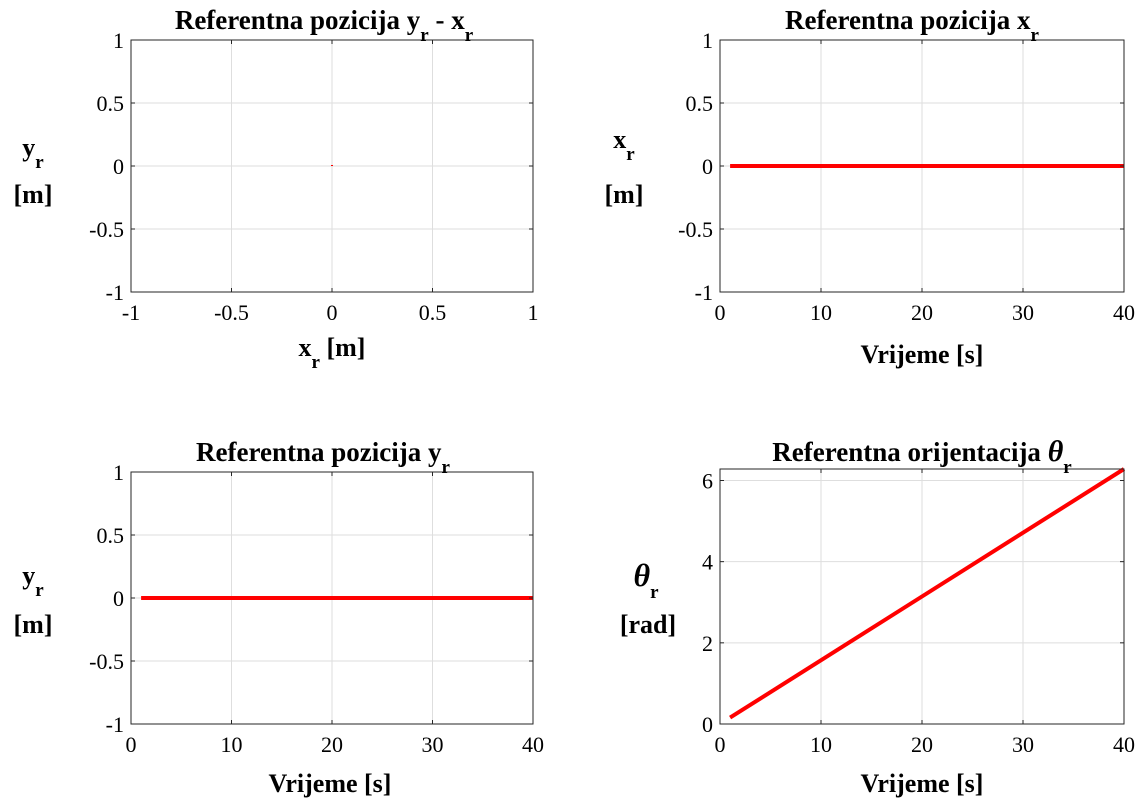 The height and width of the screenshot is (805, 1148). What do you see at coordinates (922, 456) in the screenshot?
I see `chart-title: Referentna orijentacija θr` at bounding box center [922, 456].